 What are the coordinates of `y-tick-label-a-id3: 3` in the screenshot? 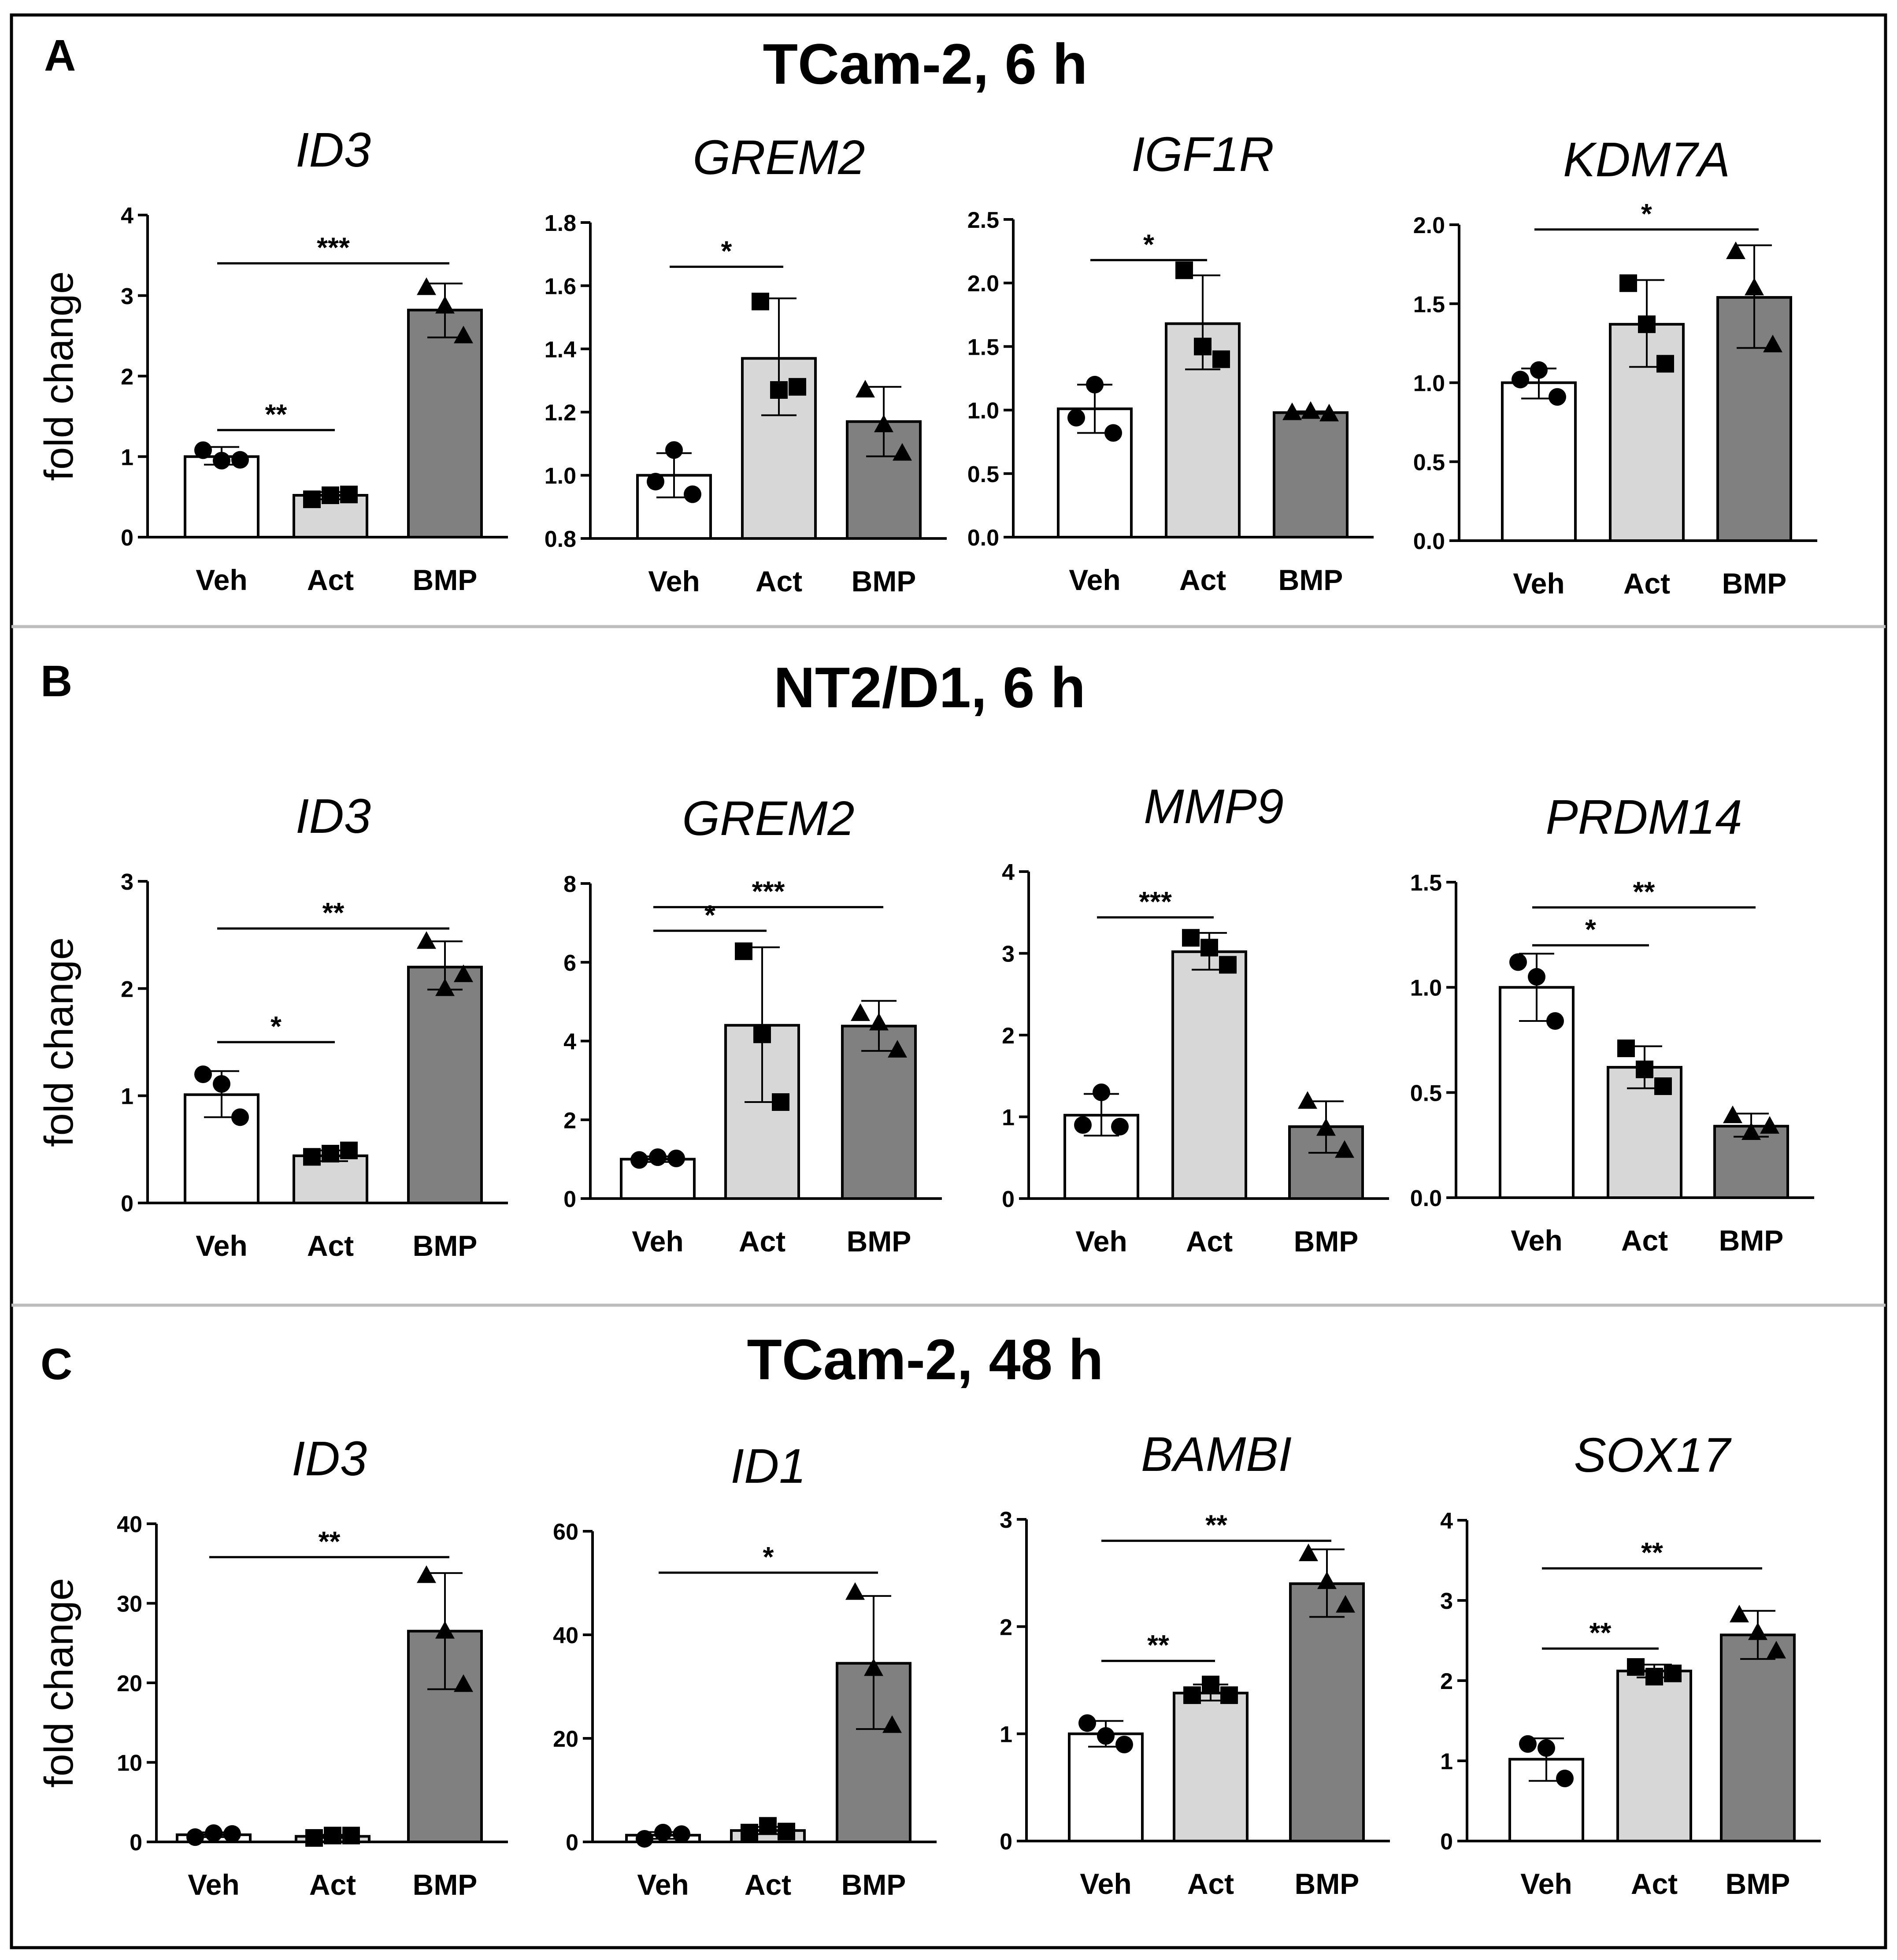 It's located at (127, 296).